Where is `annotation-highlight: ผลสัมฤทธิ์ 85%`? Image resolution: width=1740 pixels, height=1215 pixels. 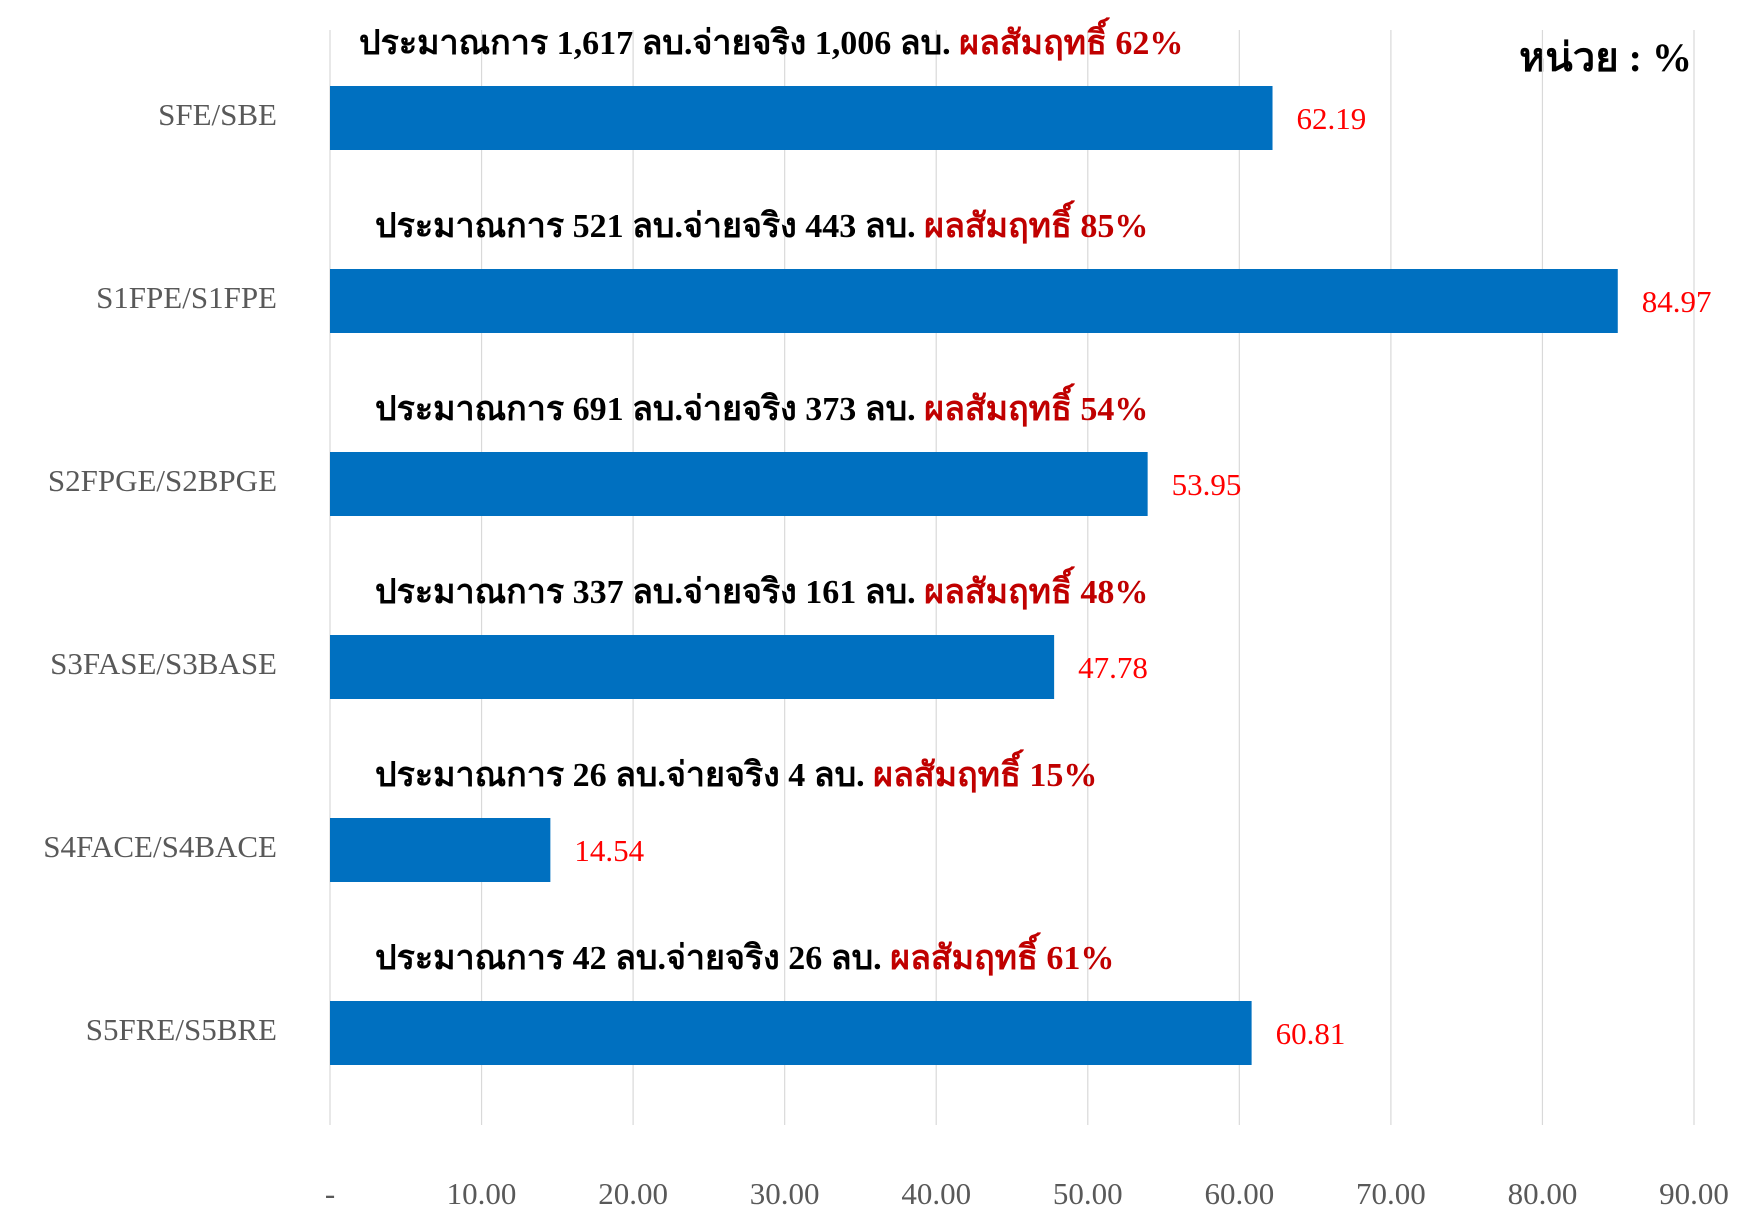
annotation-highlight: ผลสัมฤทธิ์ 85% is located at coordinates (1036, 222).